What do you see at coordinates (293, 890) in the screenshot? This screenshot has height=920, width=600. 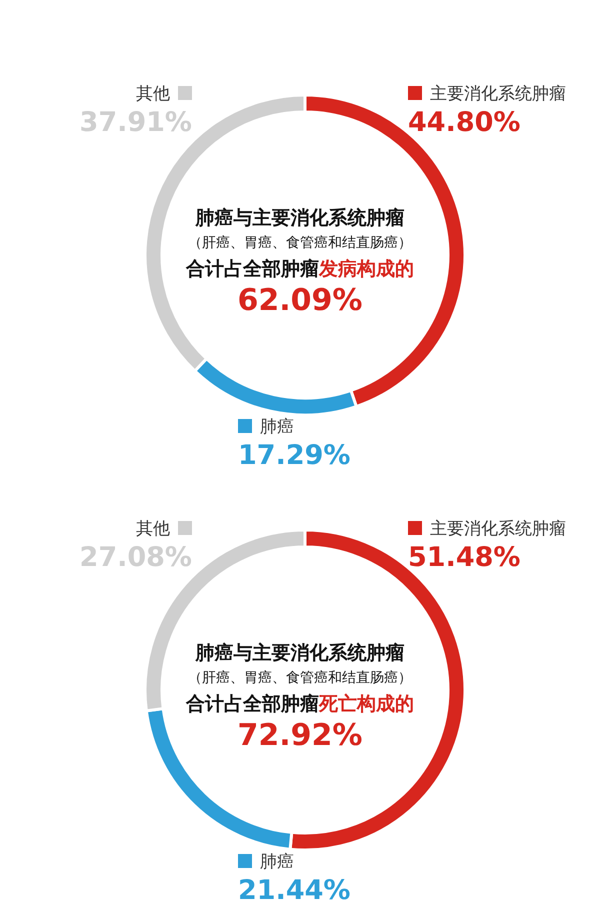 I see `data-label: 21.44%` at bounding box center [293, 890].